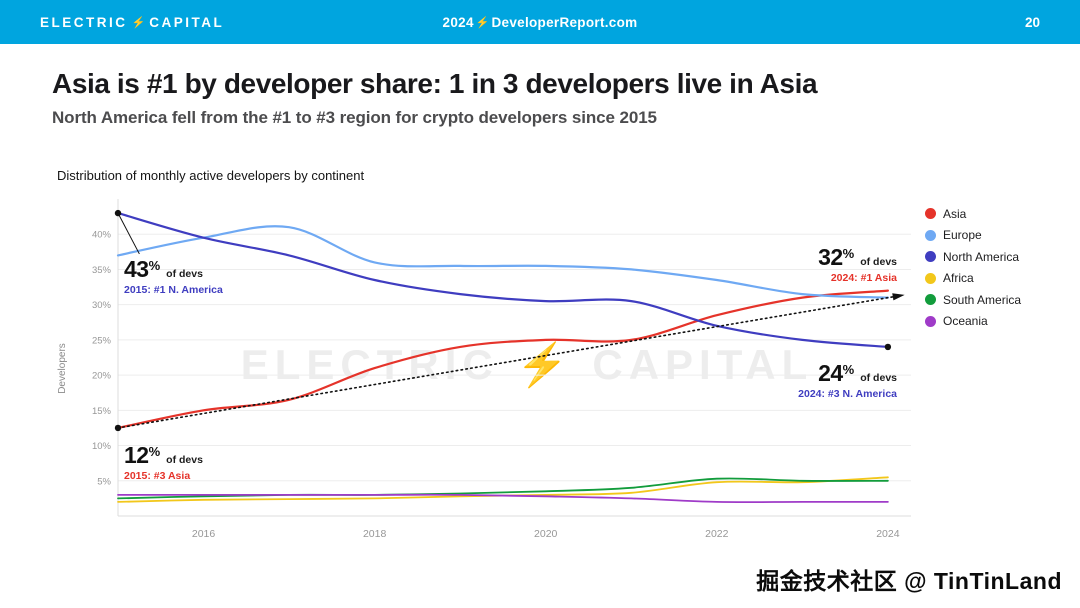  Describe the element at coordinates (104, 481) in the screenshot. I see `y-tick-label: 5%` at that location.